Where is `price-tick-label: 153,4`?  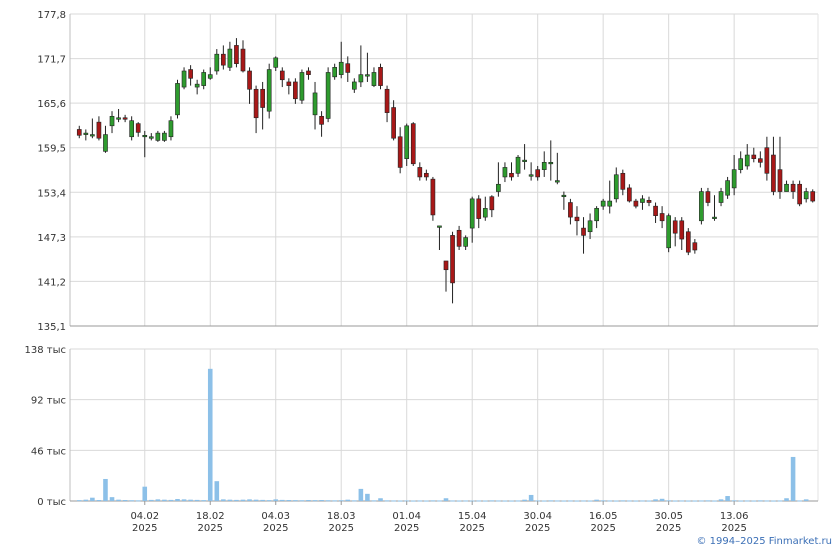 price-tick-label: 153,4 is located at coordinates (51, 193).